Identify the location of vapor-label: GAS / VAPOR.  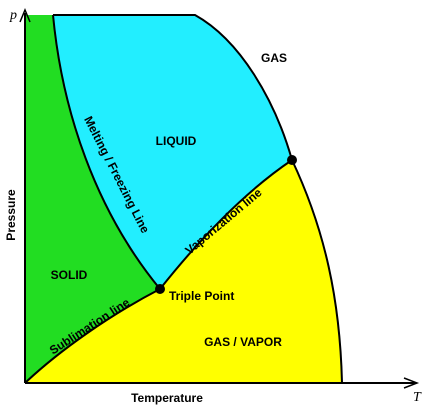
(243, 342).